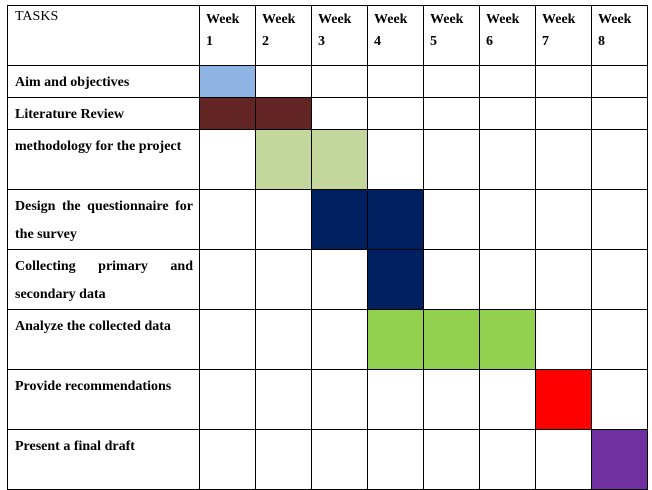 The image size is (652, 490). I want to click on task-row: Design the questionnaire for the survey, so click(327, 219).